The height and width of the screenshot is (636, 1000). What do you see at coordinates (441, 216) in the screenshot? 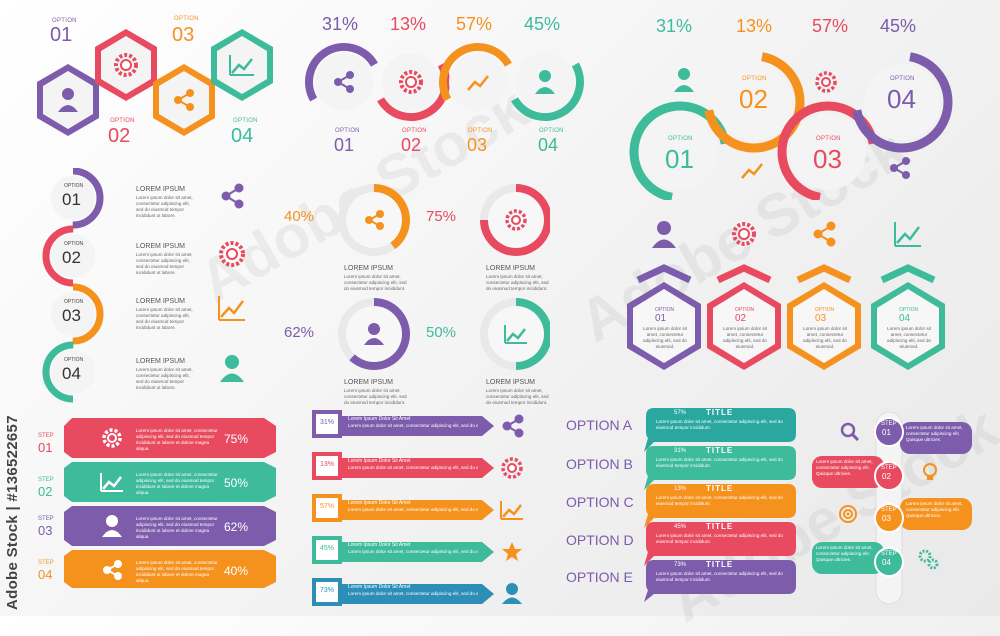
I see `donut-pct-2: 75%` at bounding box center [441, 216].